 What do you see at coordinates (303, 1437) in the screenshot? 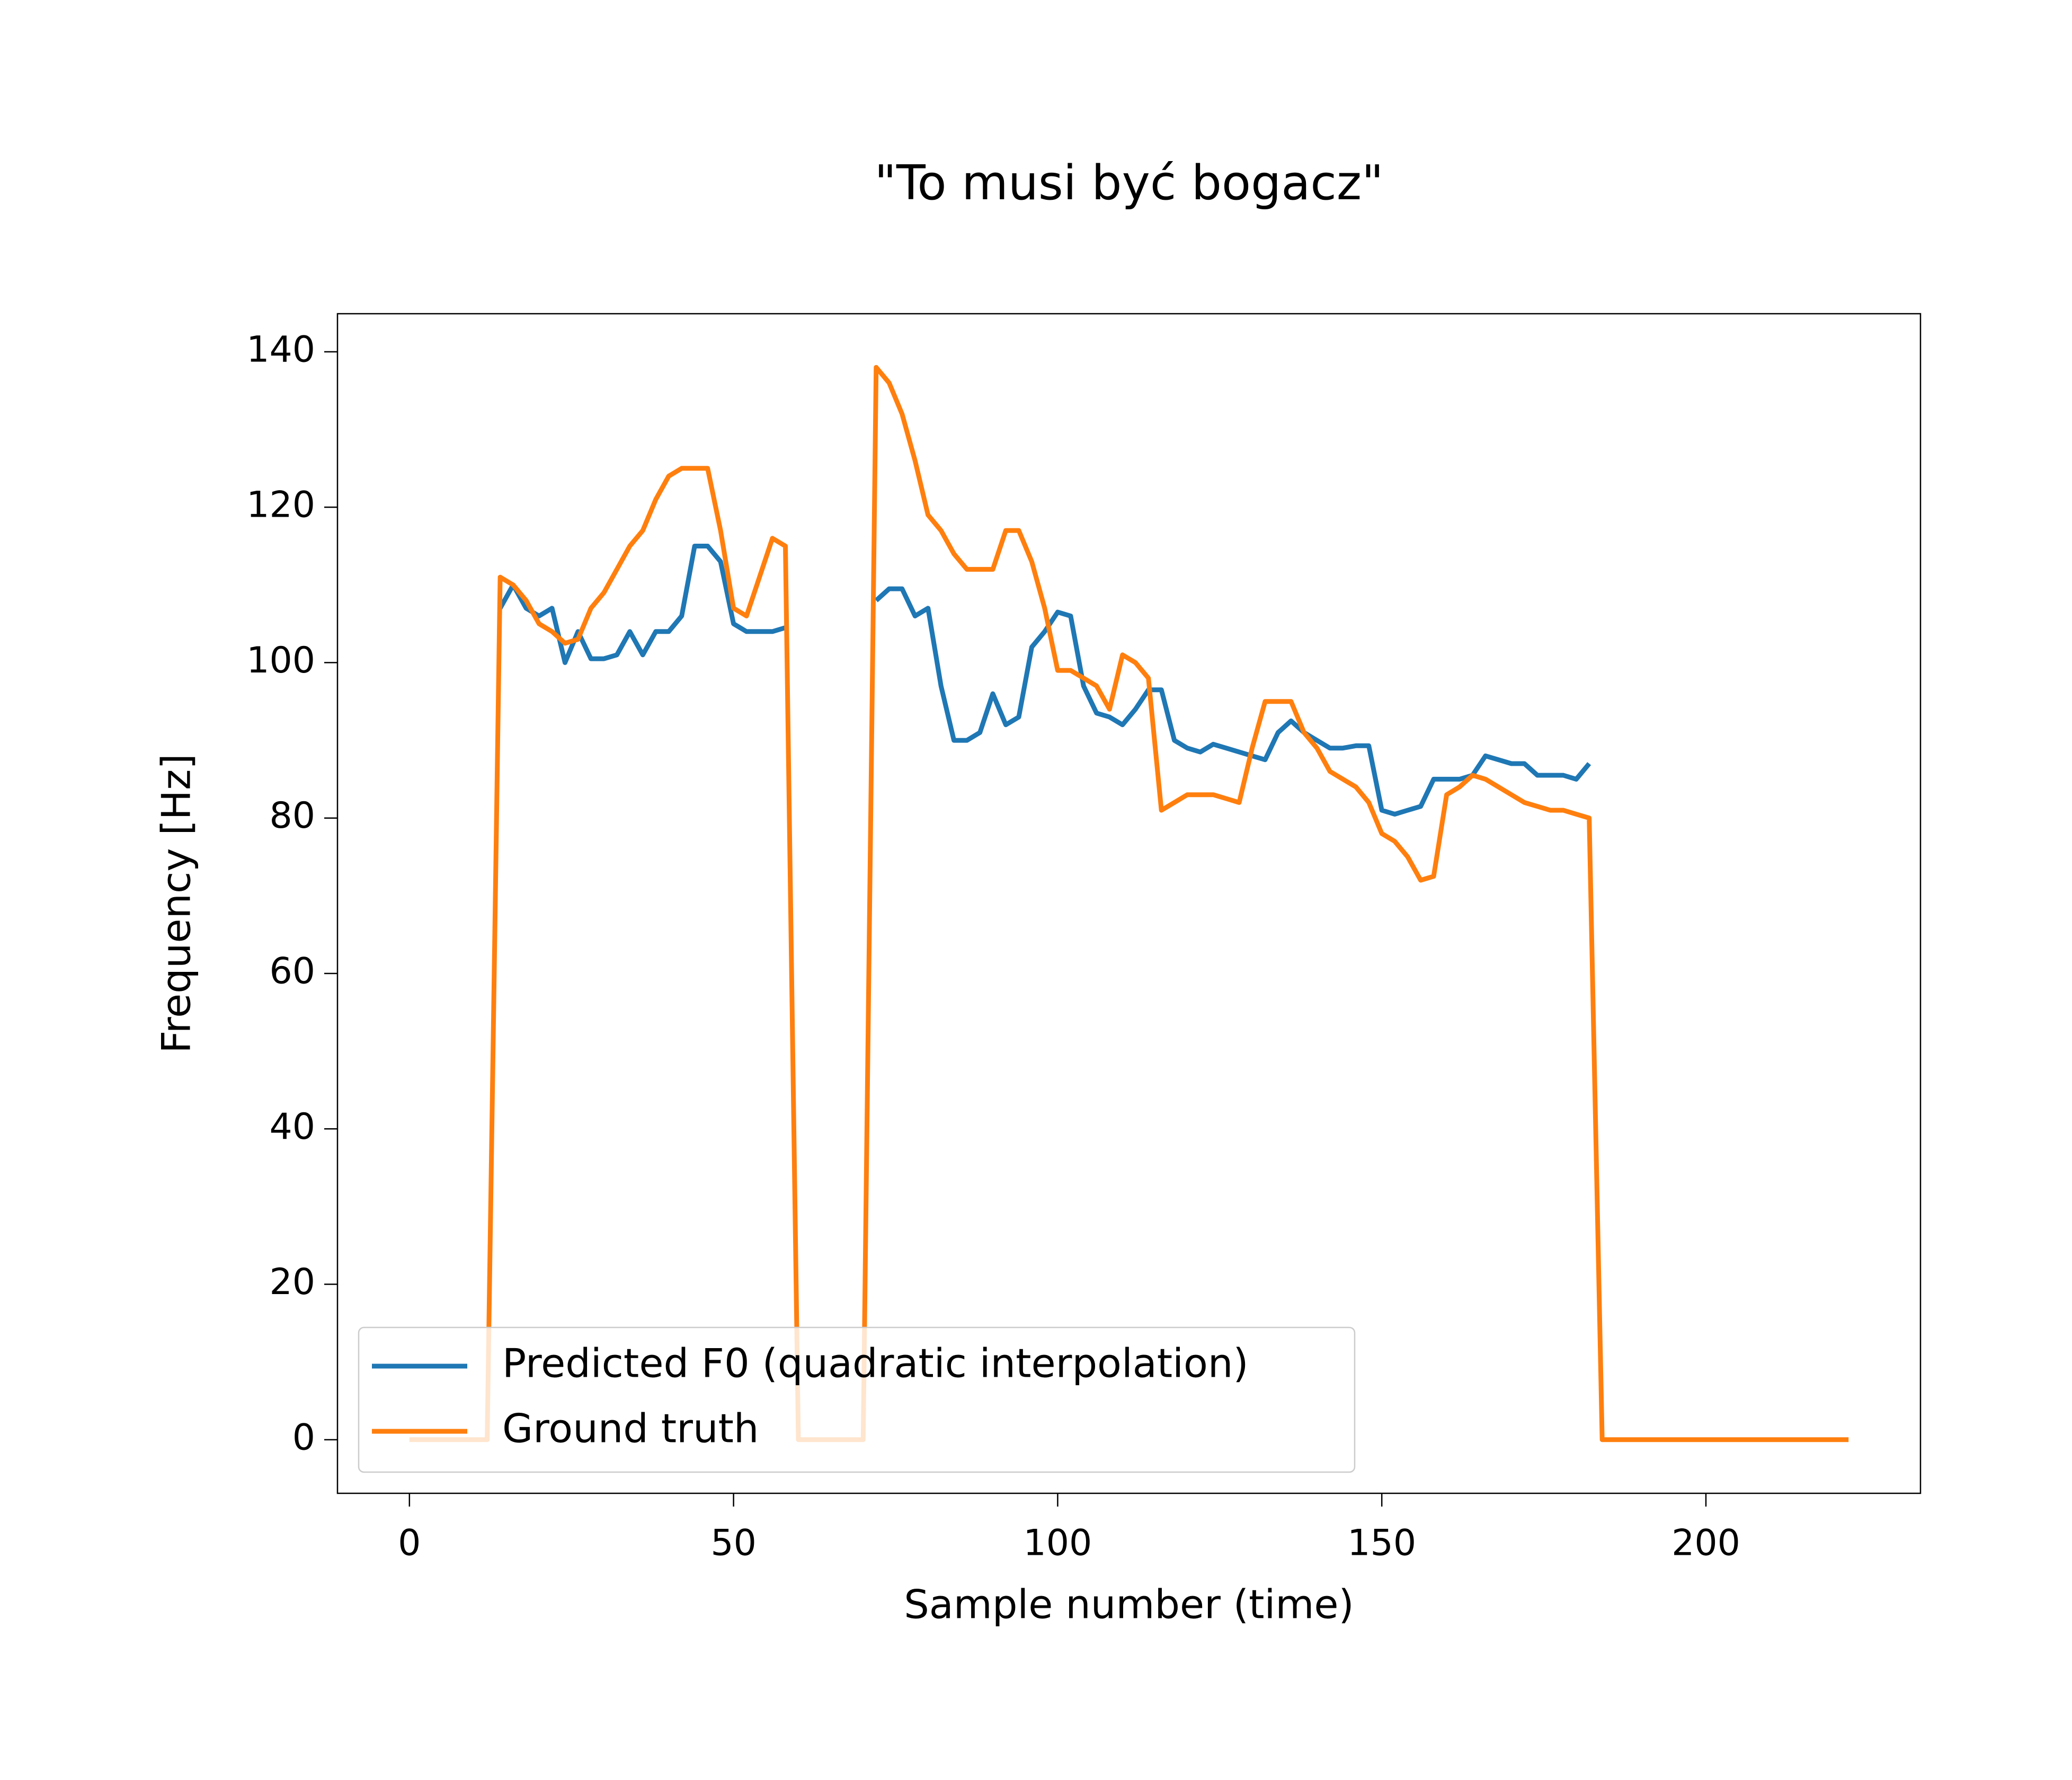
I see `y-tick-label: 0` at bounding box center [303, 1437].